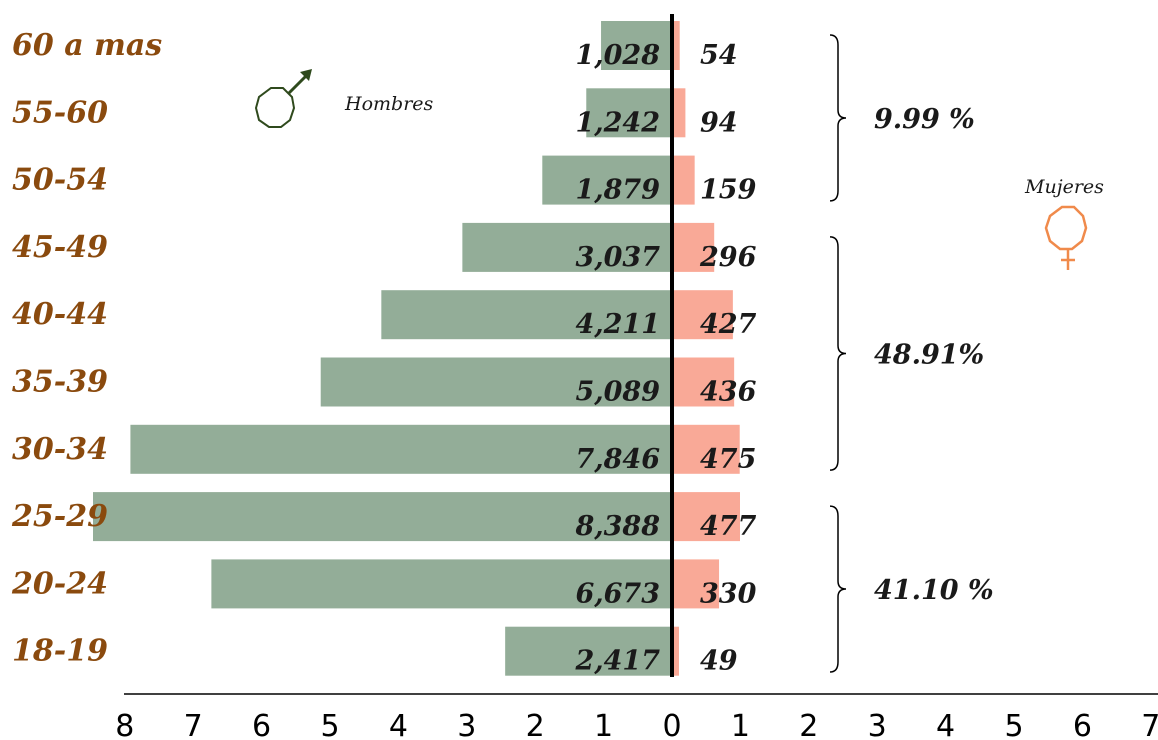  I want to click on male-value-label: 5,089, so click(617, 392).